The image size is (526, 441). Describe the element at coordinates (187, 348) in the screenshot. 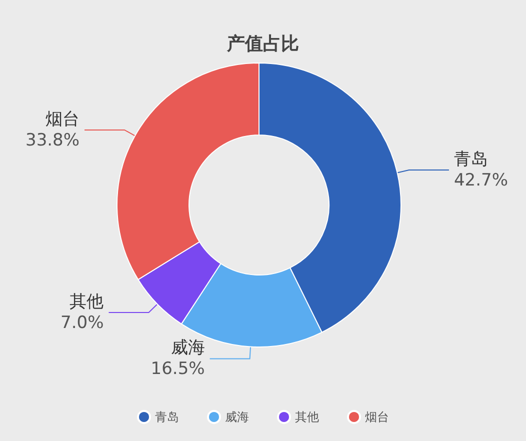

I see `slice-label: 威海` at that location.